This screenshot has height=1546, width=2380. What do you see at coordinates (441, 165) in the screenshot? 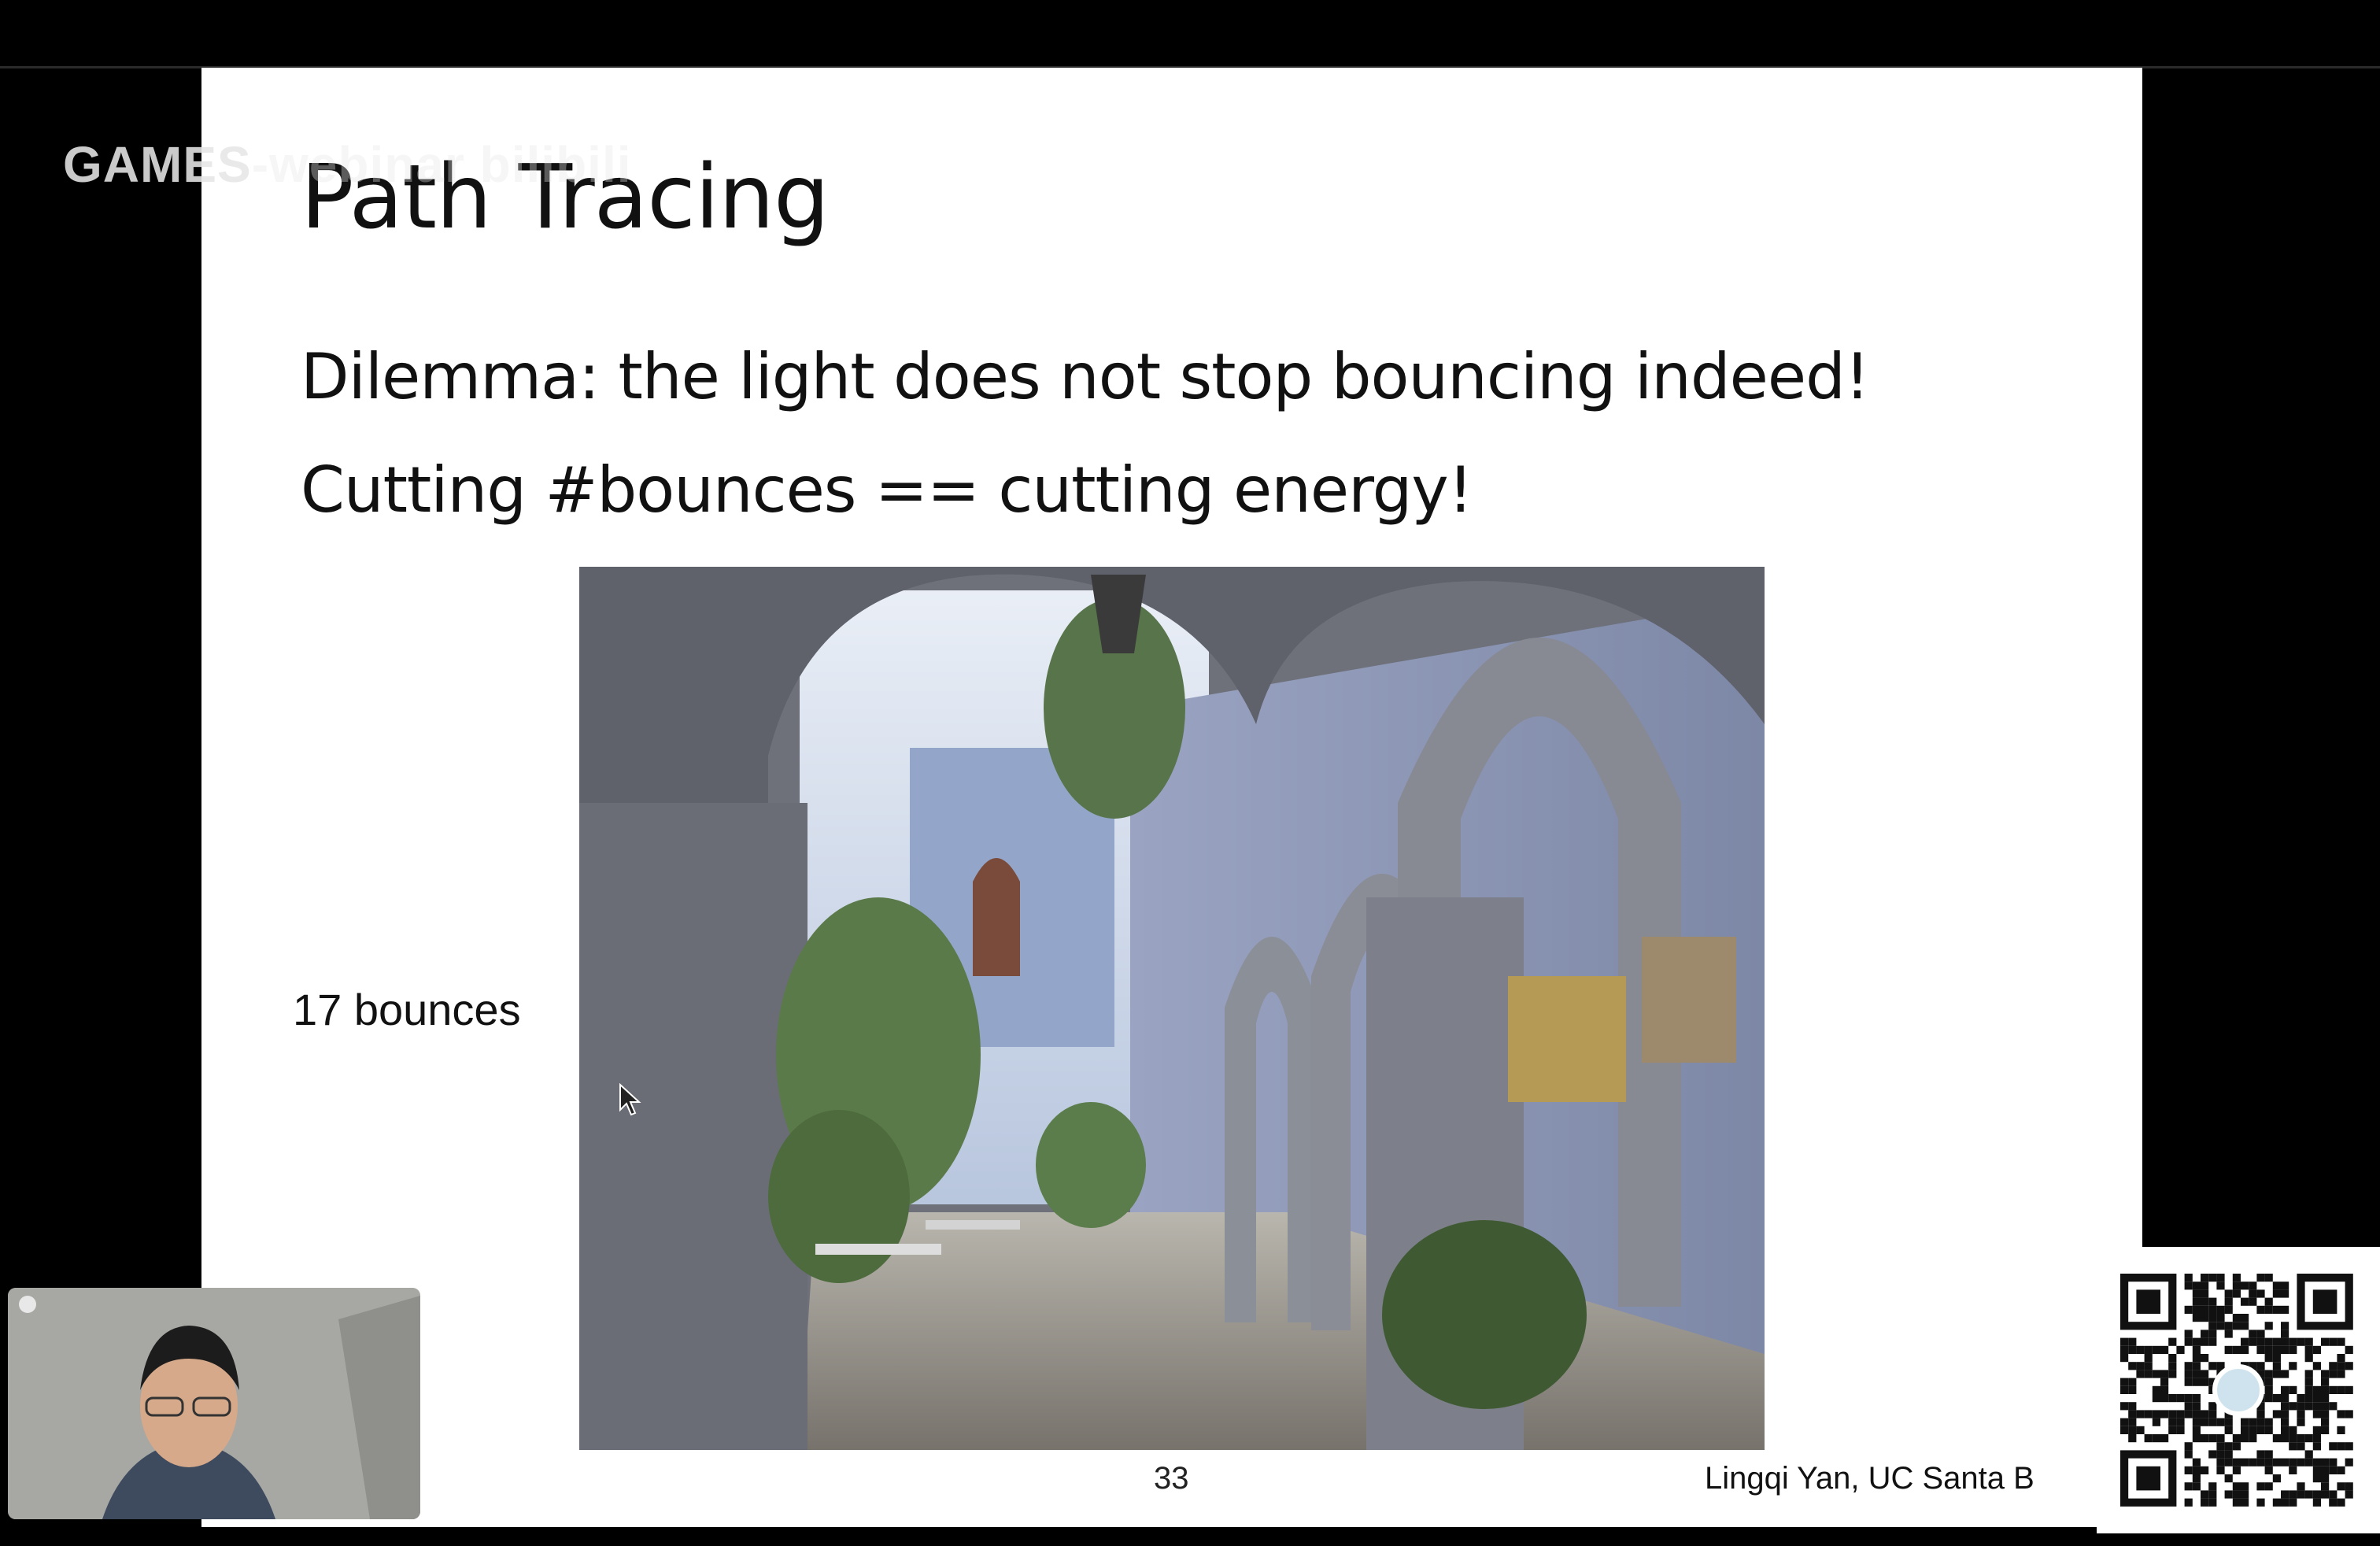
I see `watermark-bilibili: -webinar bilibili` at bounding box center [441, 165].